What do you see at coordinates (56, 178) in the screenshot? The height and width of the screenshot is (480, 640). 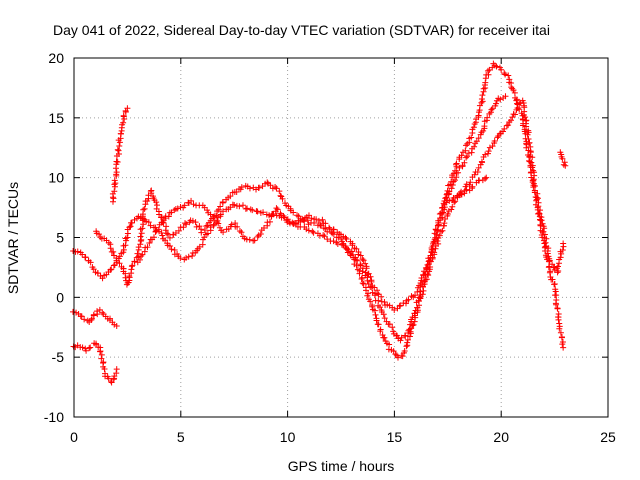 I see `y-tick-label: 10` at bounding box center [56, 178].